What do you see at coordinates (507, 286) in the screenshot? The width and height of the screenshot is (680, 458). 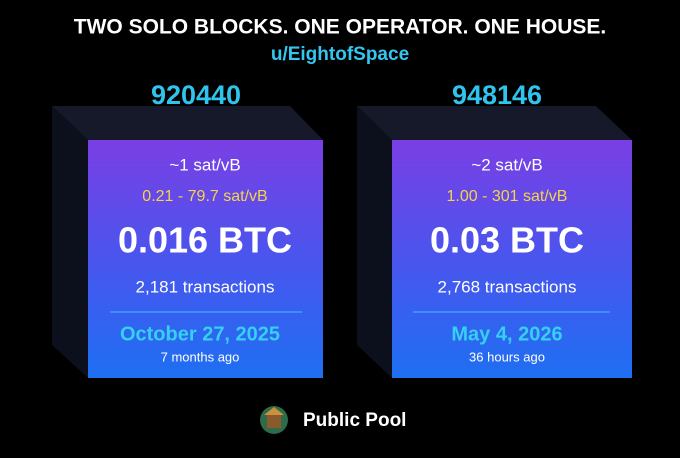 I see `transactions: 2,768 transactions` at bounding box center [507, 286].